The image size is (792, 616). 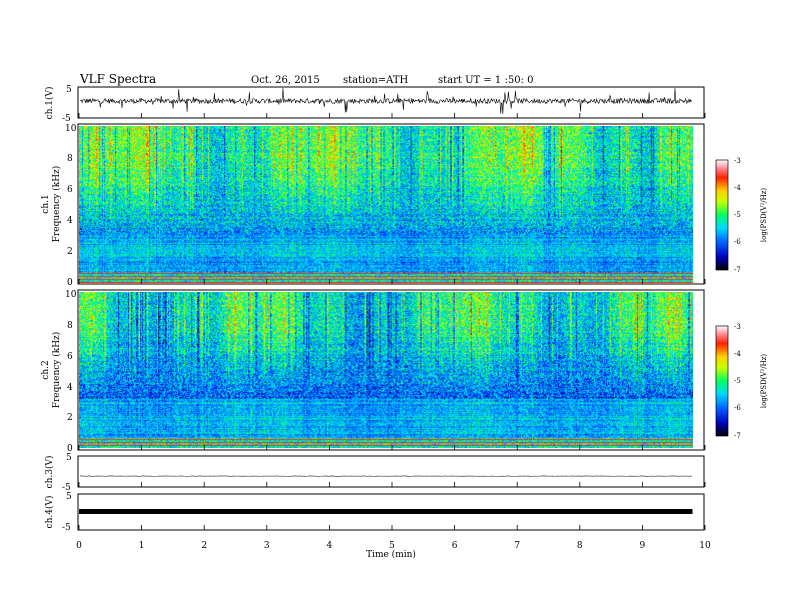 I want to click on x-tick-label: 7, so click(x=517, y=546).